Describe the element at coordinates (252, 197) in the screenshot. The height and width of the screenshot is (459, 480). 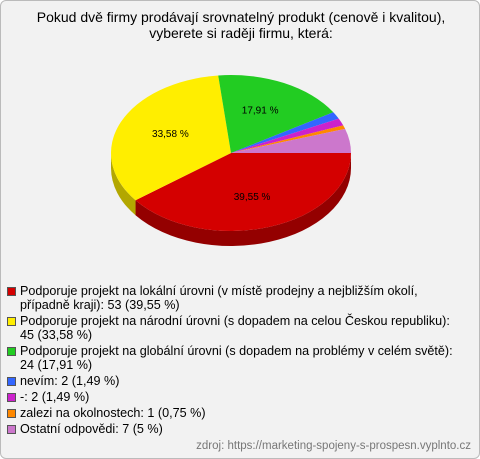
I see `data-label: 39,55 %` at that location.